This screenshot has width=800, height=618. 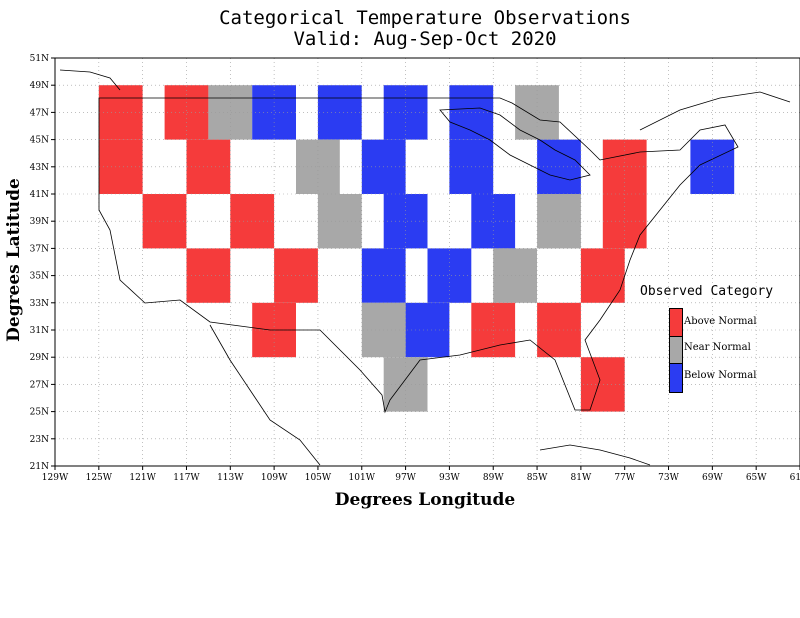 What do you see at coordinates (39, 168) in the screenshot?
I see `y-tick-label: 43N` at bounding box center [39, 168].